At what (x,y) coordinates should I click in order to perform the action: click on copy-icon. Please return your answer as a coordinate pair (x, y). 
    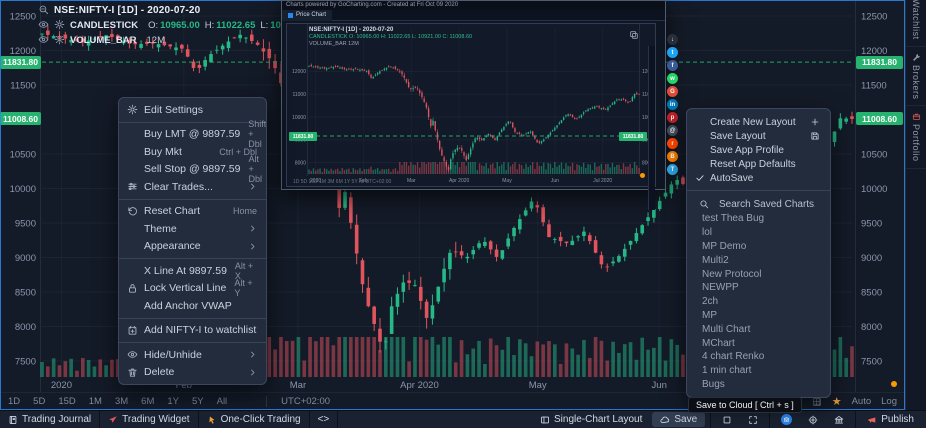
    Looking at the image, I should click on (635, 36).